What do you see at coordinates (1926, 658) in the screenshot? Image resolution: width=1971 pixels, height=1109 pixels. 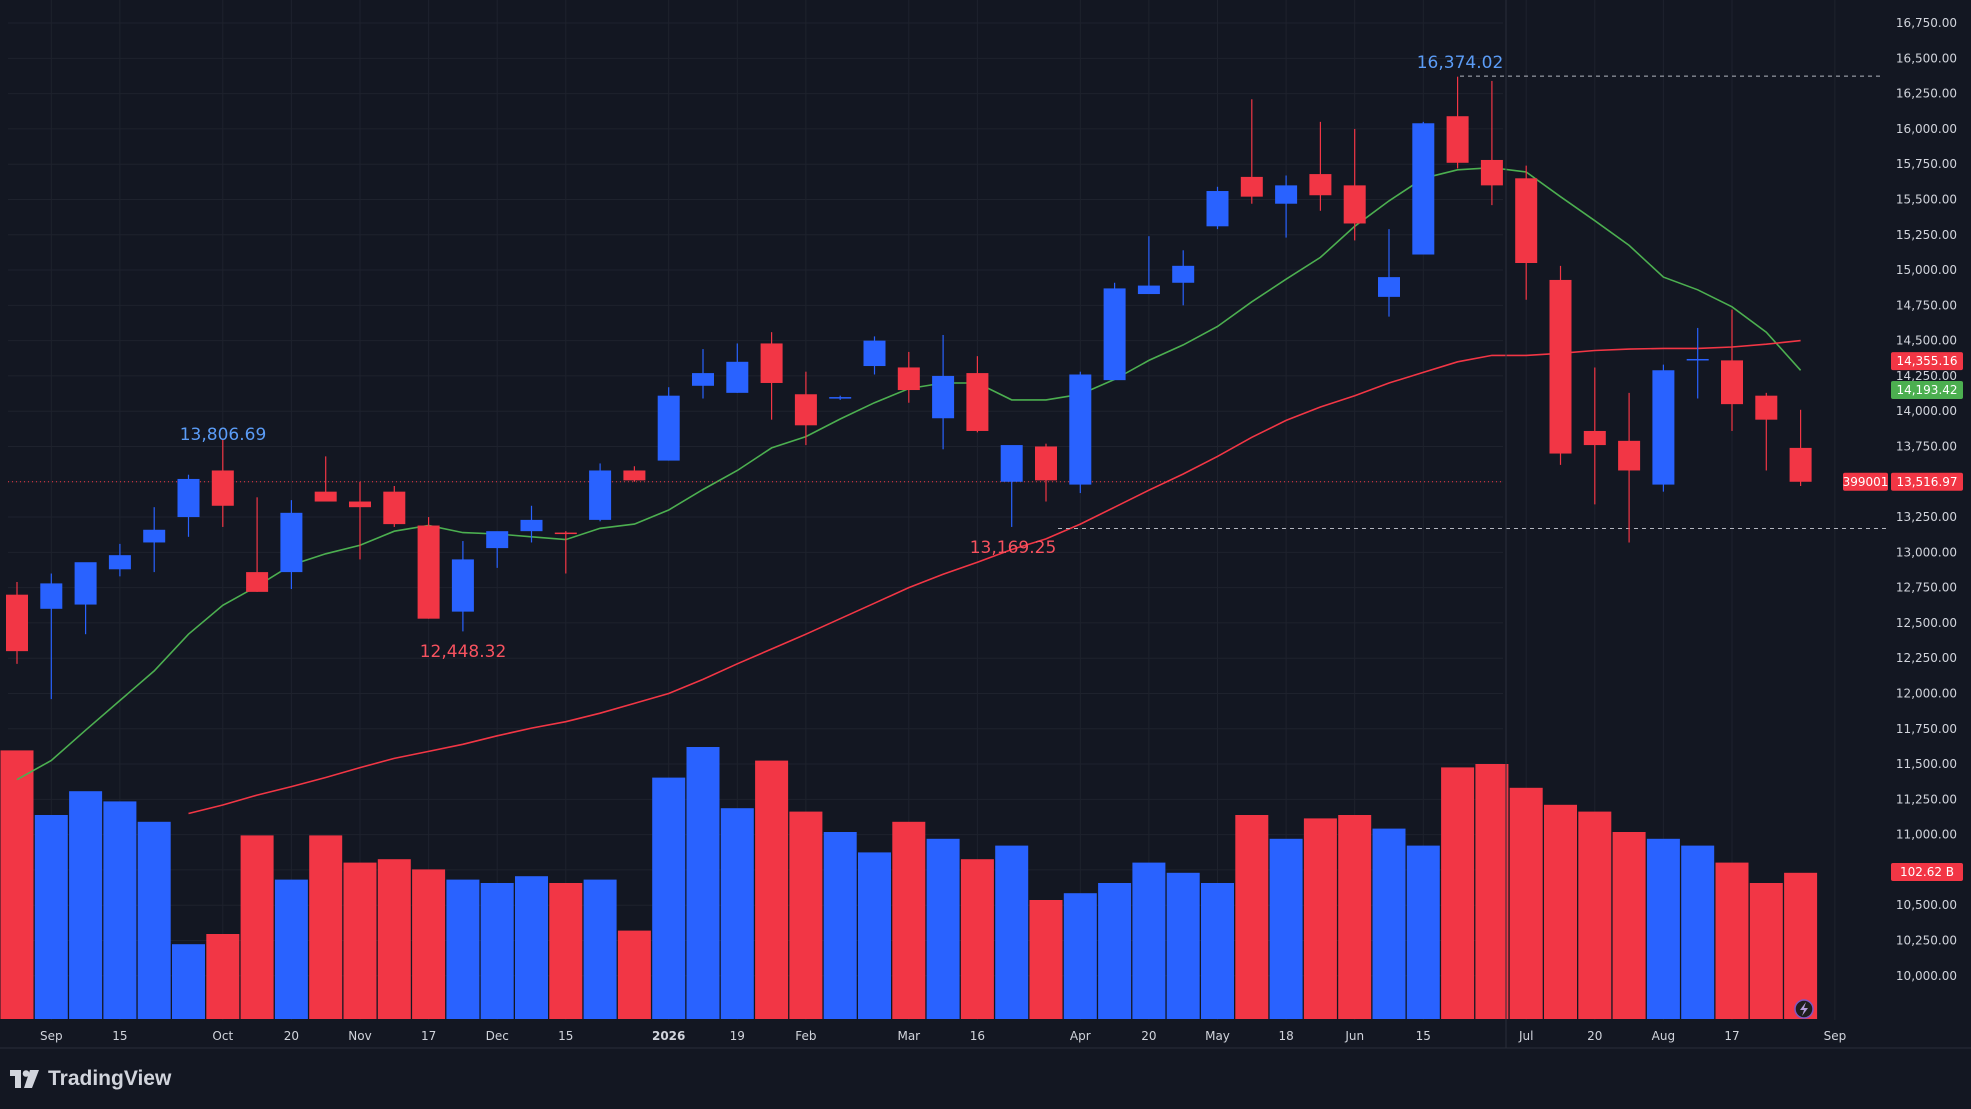 I see `y-tick-label: 12,250.00` at bounding box center [1926, 658].